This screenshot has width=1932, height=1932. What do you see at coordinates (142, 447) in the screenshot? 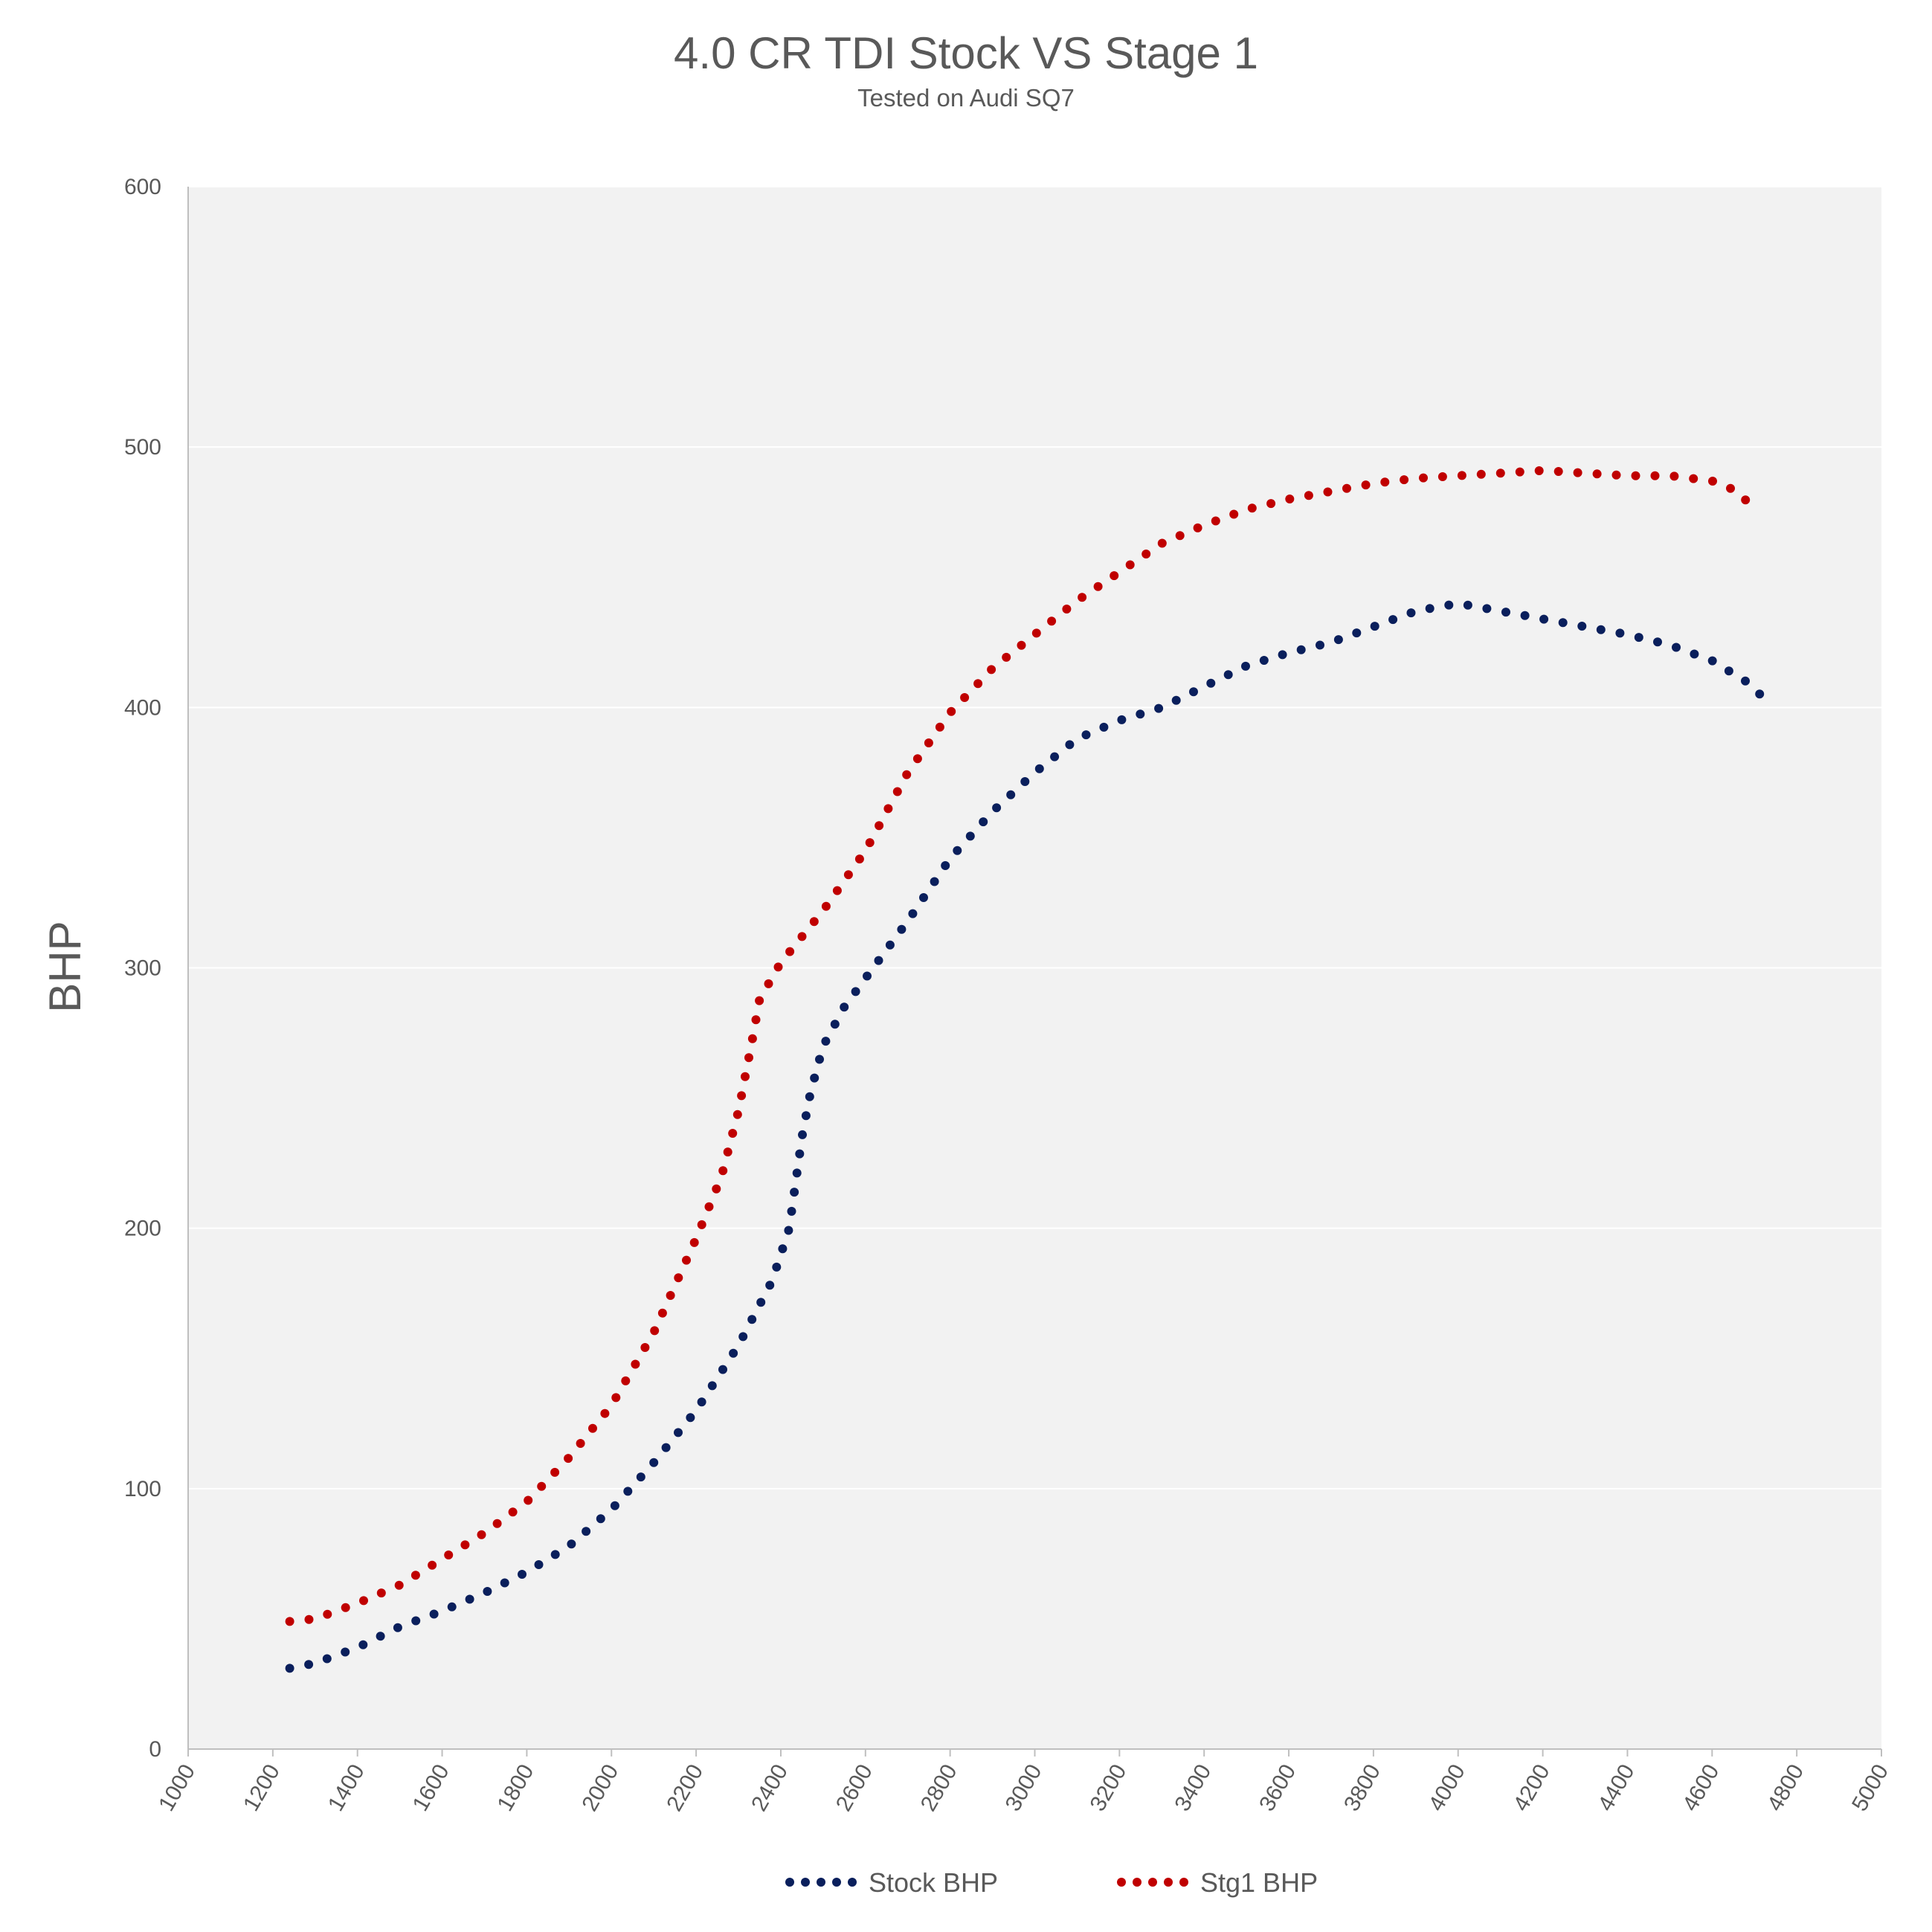
I see `y-tick-label: 500` at bounding box center [142, 447].